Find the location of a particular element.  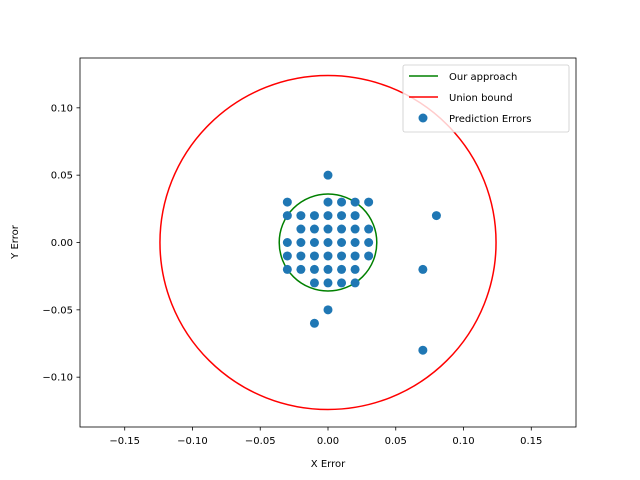

legend-frame is located at coordinates (486, 98).